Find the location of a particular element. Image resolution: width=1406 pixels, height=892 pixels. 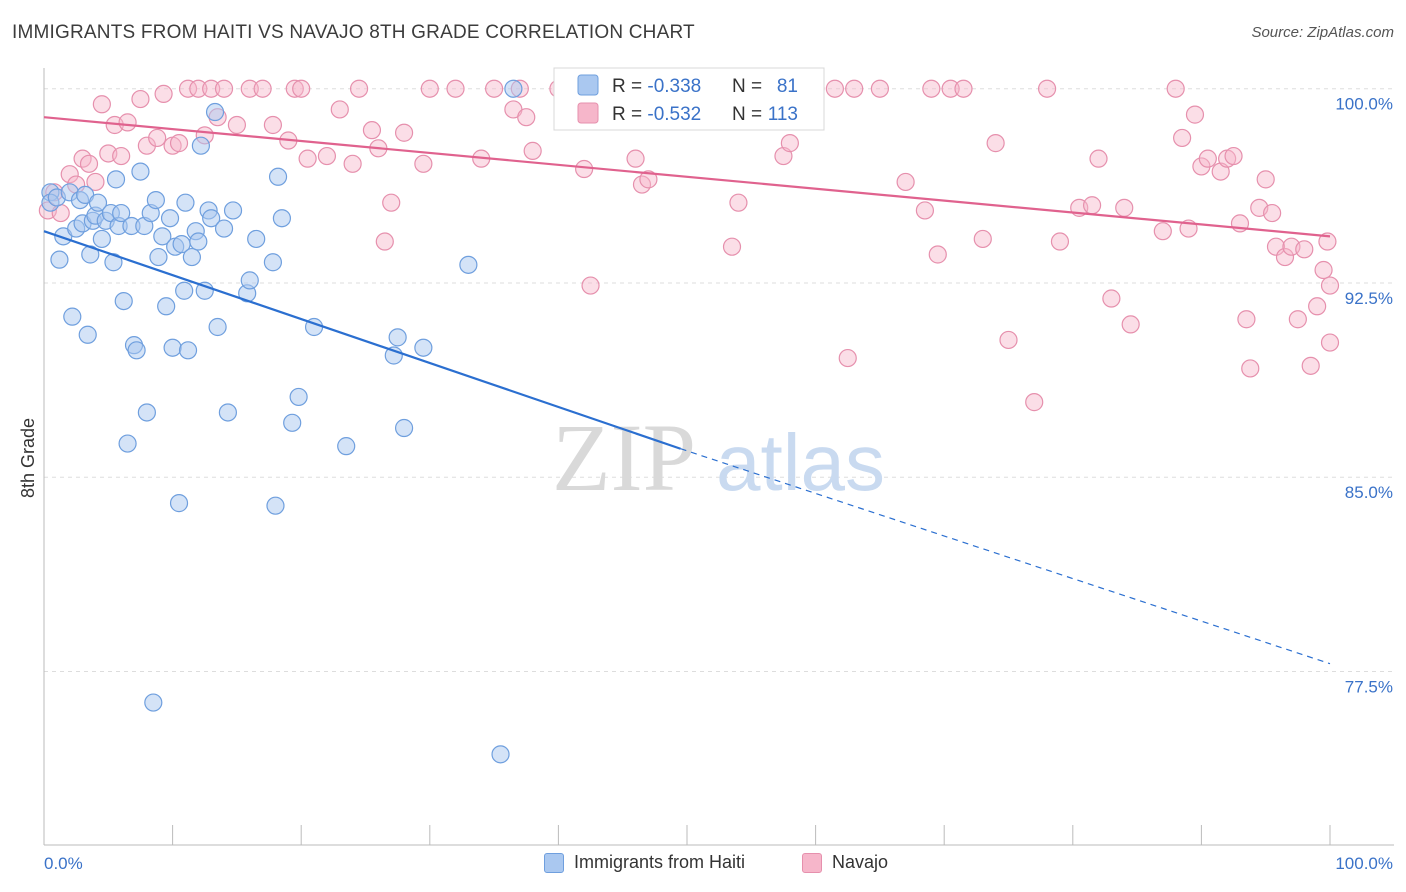

bottom-legend-navajo: Navajo is located at coordinates (845, 862).